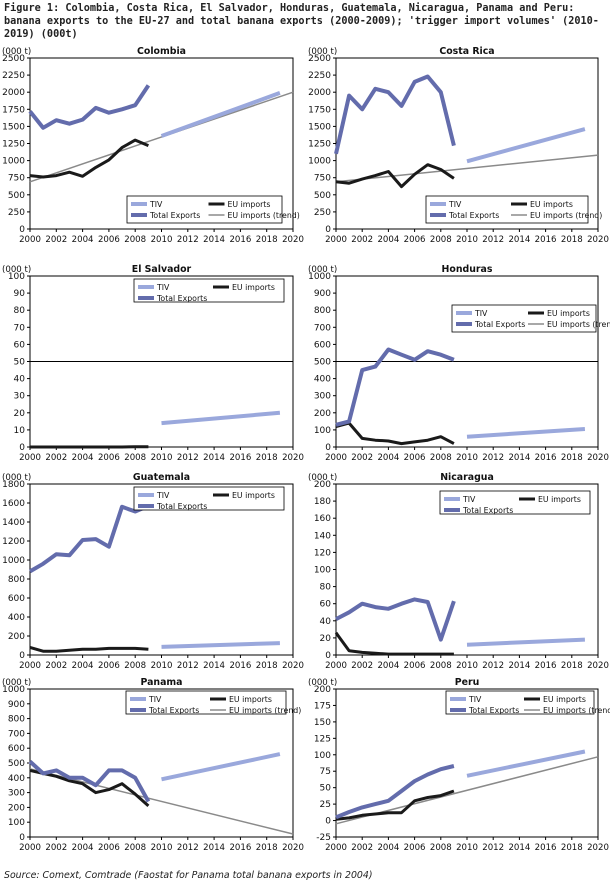 This screenshot has width=610, height=896. What do you see at coordinates (20, 431) in the screenshot?
I see `y-tick-label: 10` at bounding box center [20, 431].